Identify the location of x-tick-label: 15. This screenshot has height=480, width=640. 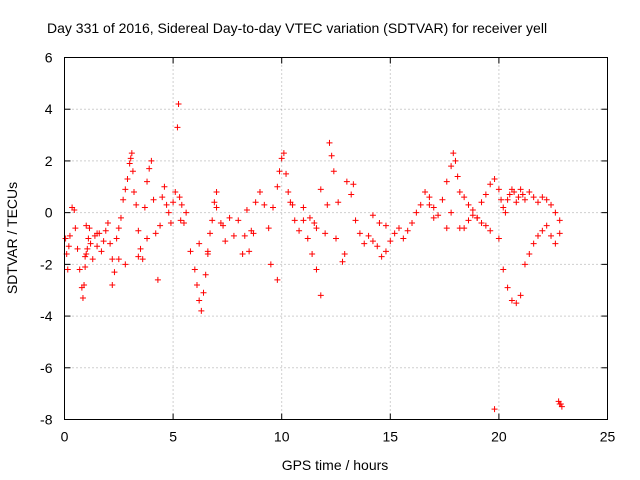
(391, 437).